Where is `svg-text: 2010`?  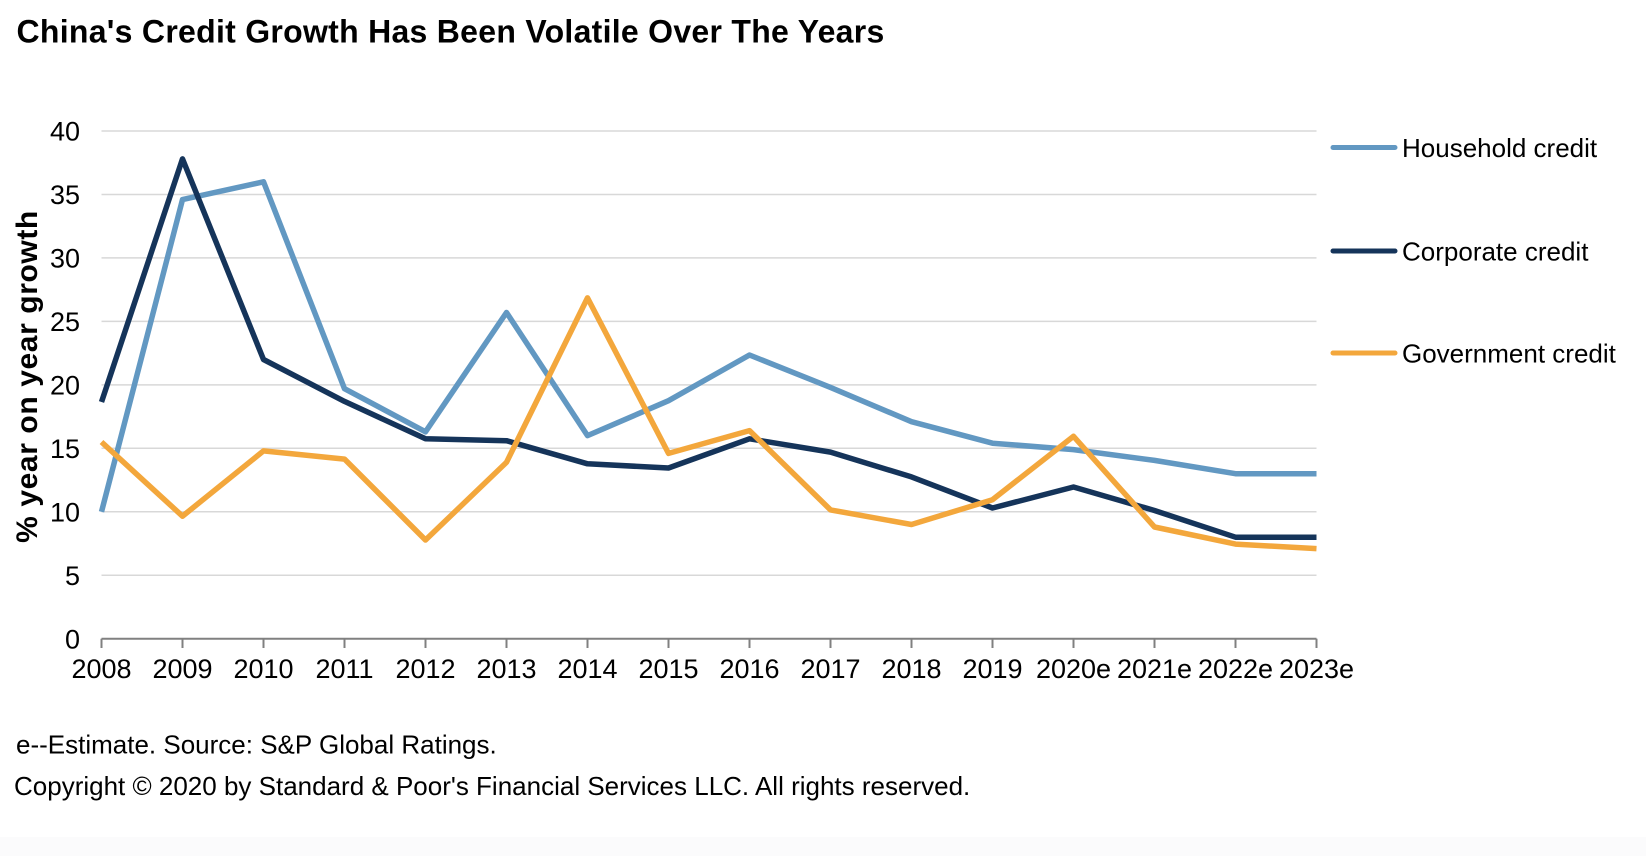
svg-text: 2010 is located at coordinates (263, 669).